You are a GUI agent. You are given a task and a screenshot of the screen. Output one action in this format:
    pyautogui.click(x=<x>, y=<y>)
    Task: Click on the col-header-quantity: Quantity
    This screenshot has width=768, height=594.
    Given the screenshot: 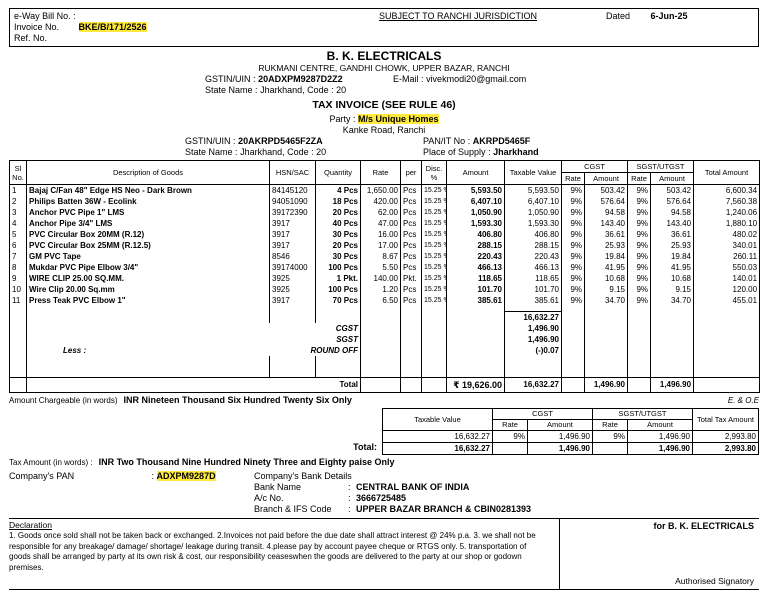 What is the action you would take?
    pyautogui.click(x=338, y=172)
    